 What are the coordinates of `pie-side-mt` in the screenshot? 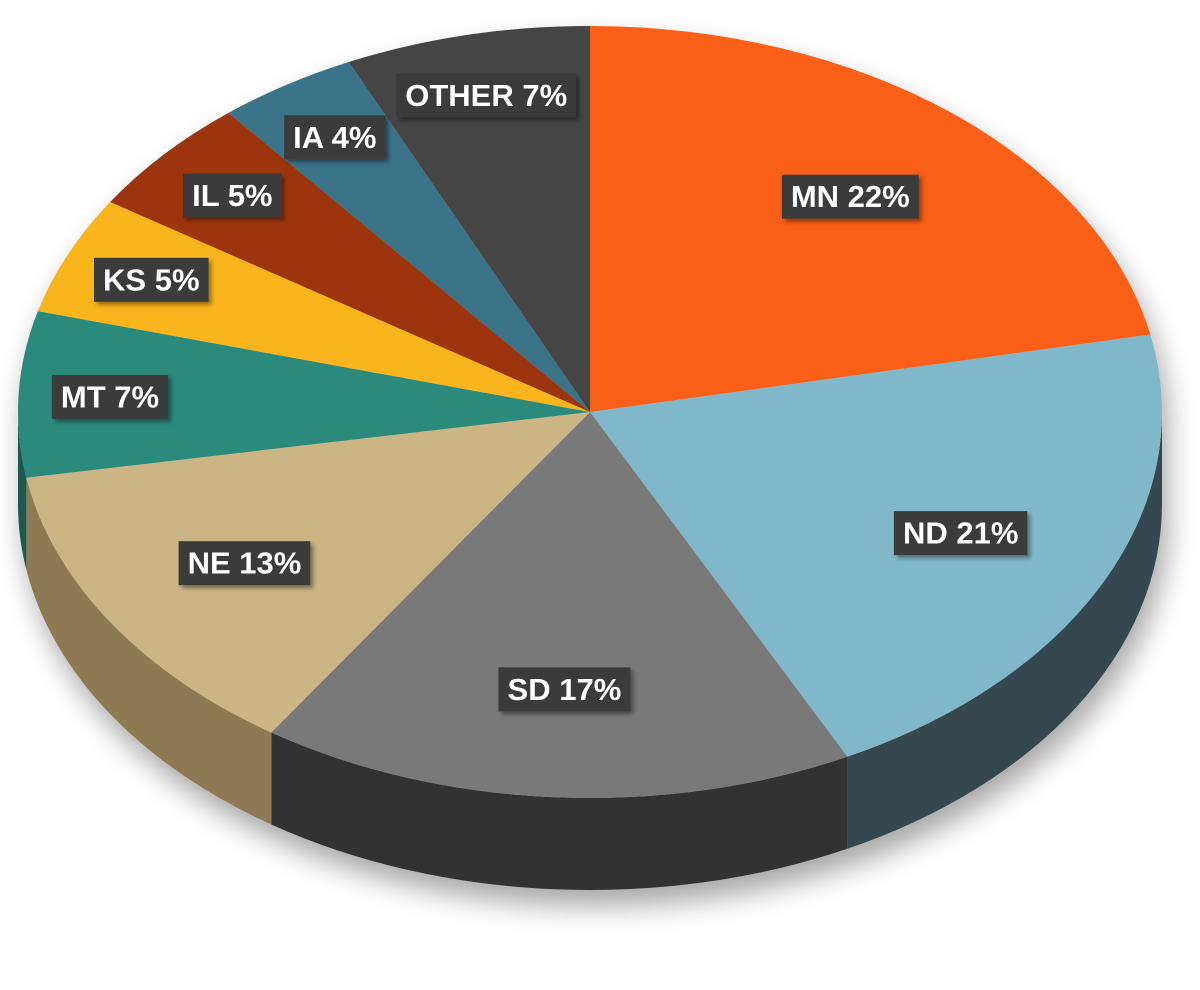 It's located at (22, 491).